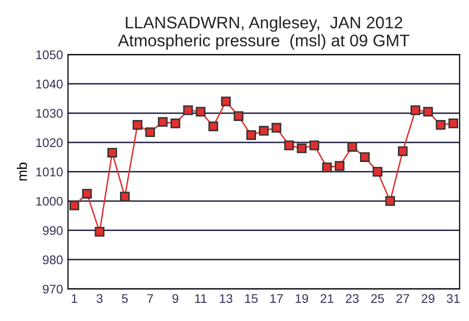 The image size is (469, 321). What do you see at coordinates (403, 298) in the screenshot?
I see `x-tick-label: 27` at bounding box center [403, 298].